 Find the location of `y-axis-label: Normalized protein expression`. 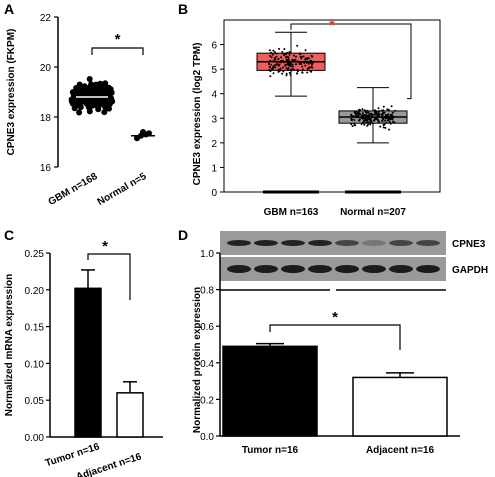

y-axis-label: Normalized protein expression is located at coordinates (197, 360).